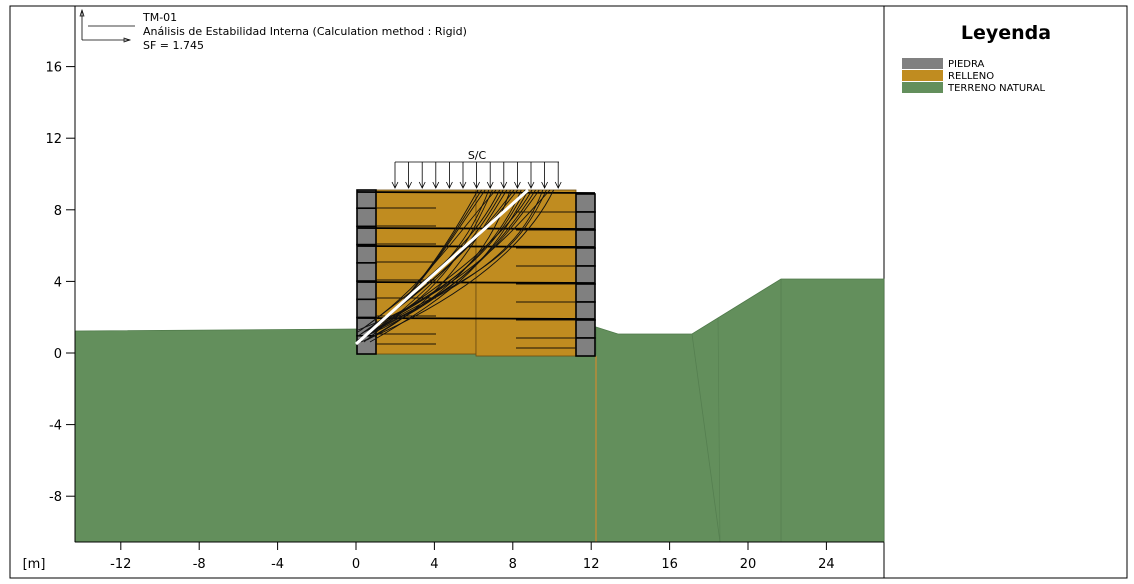 The height and width of the screenshot is (584, 1134). What do you see at coordinates (55, 426) in the screenshot?
I see `y-tick-label: -4` at bounding box center [55, 426].